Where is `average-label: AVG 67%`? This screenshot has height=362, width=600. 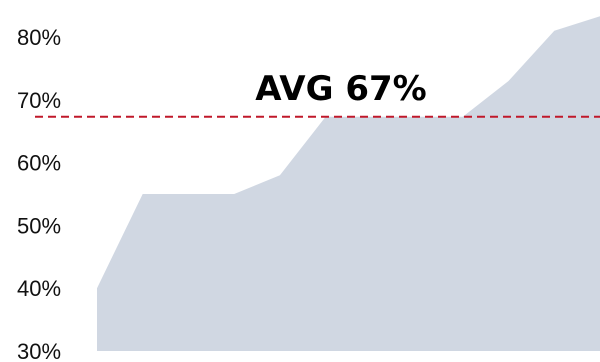 average-label: AVG 67% is located at coordinates (340, 89).